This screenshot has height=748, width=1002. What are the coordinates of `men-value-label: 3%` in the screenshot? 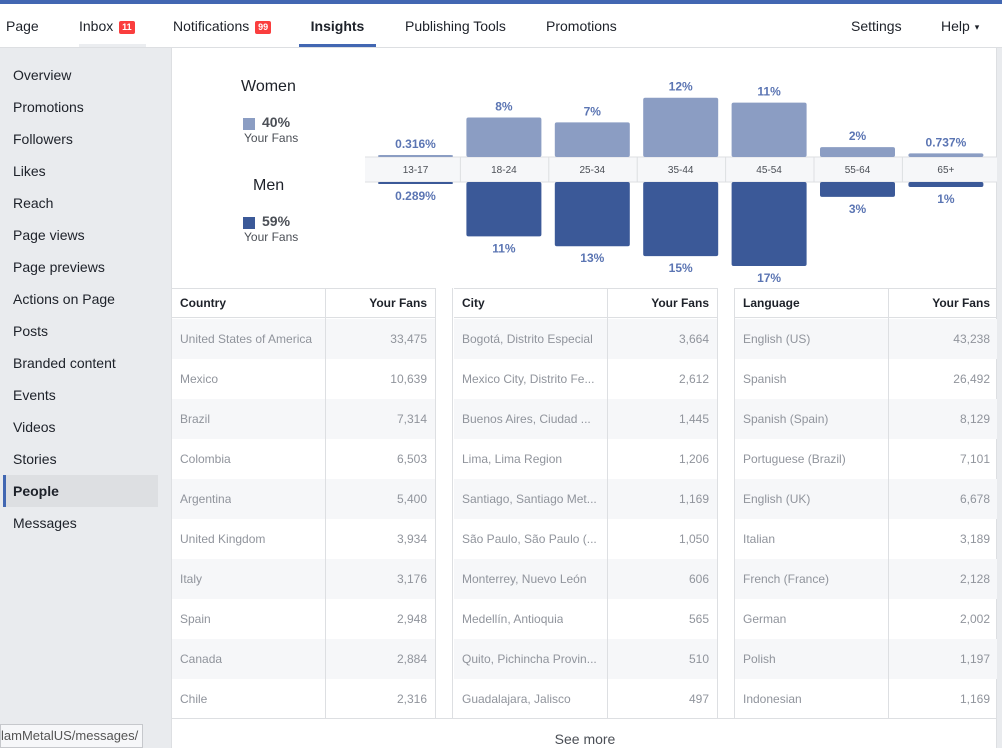 It's located at (858, 209).